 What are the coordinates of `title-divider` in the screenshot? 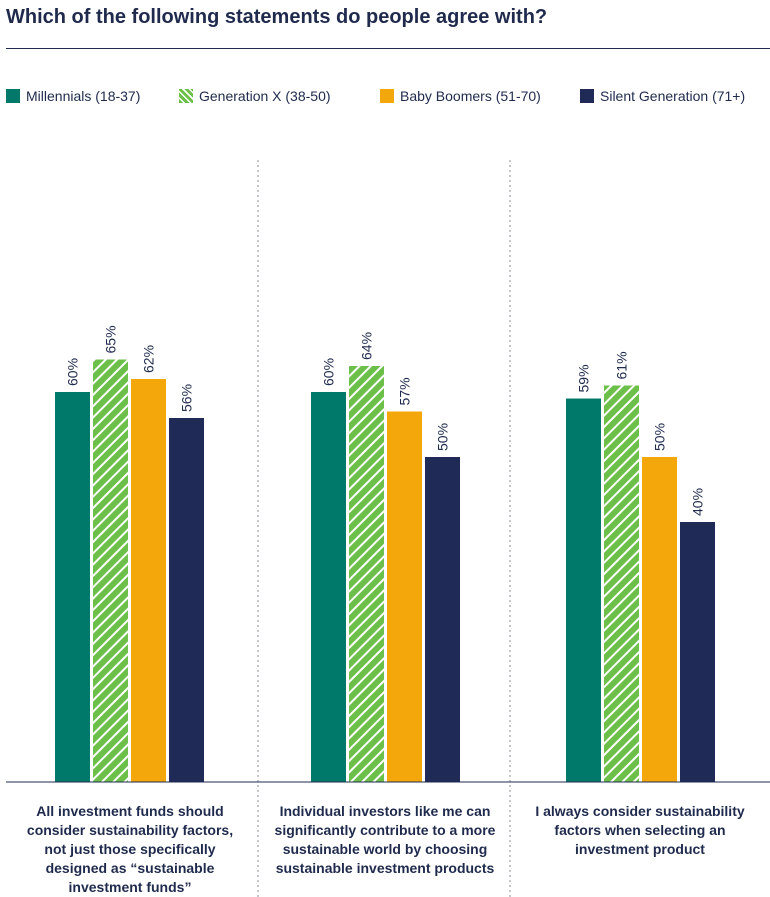 It's located at (388, 48).